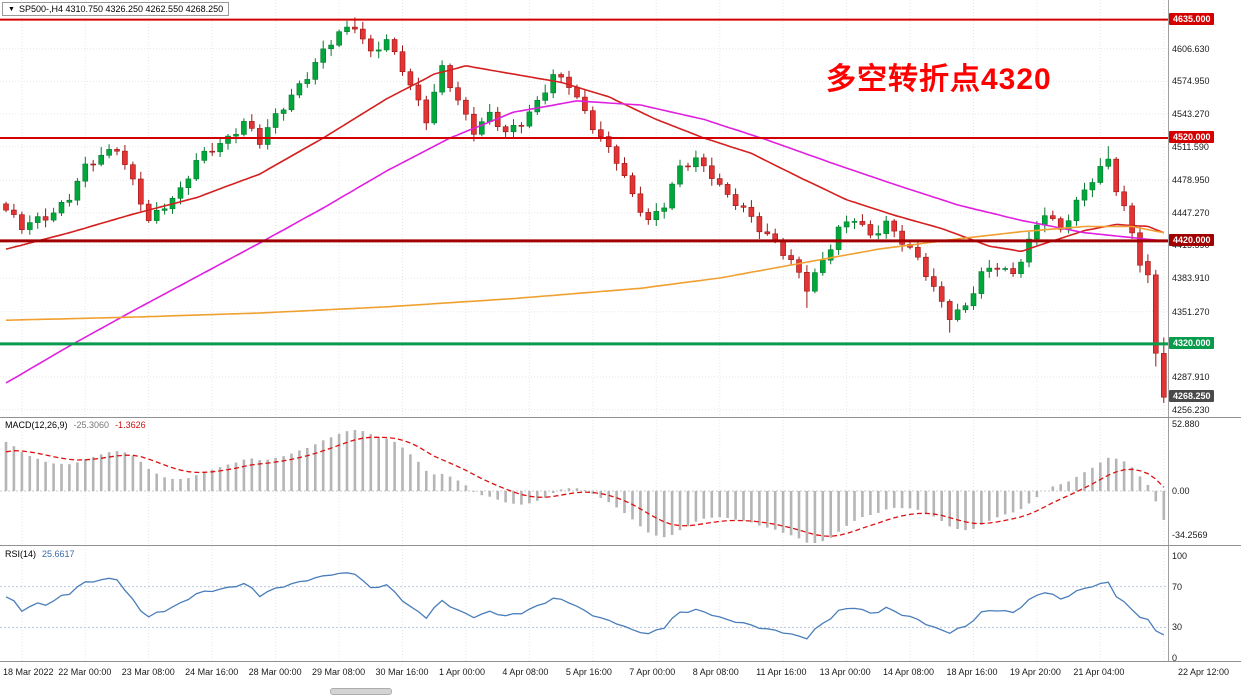 Image resolution: width=1241 pixels, height=696 pixels. What do you see at coordinates (1191, 311) in the screenshot?
I see `price-axis-tick: 4351.270` at bounding box center [1191, 311].